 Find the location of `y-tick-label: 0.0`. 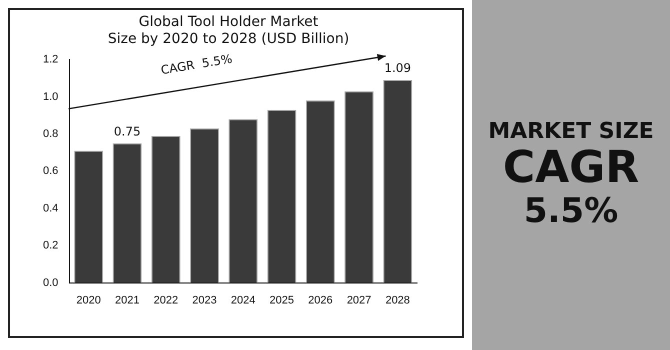

y-tick-label: 0.0 is located at coordinates (50, 282).